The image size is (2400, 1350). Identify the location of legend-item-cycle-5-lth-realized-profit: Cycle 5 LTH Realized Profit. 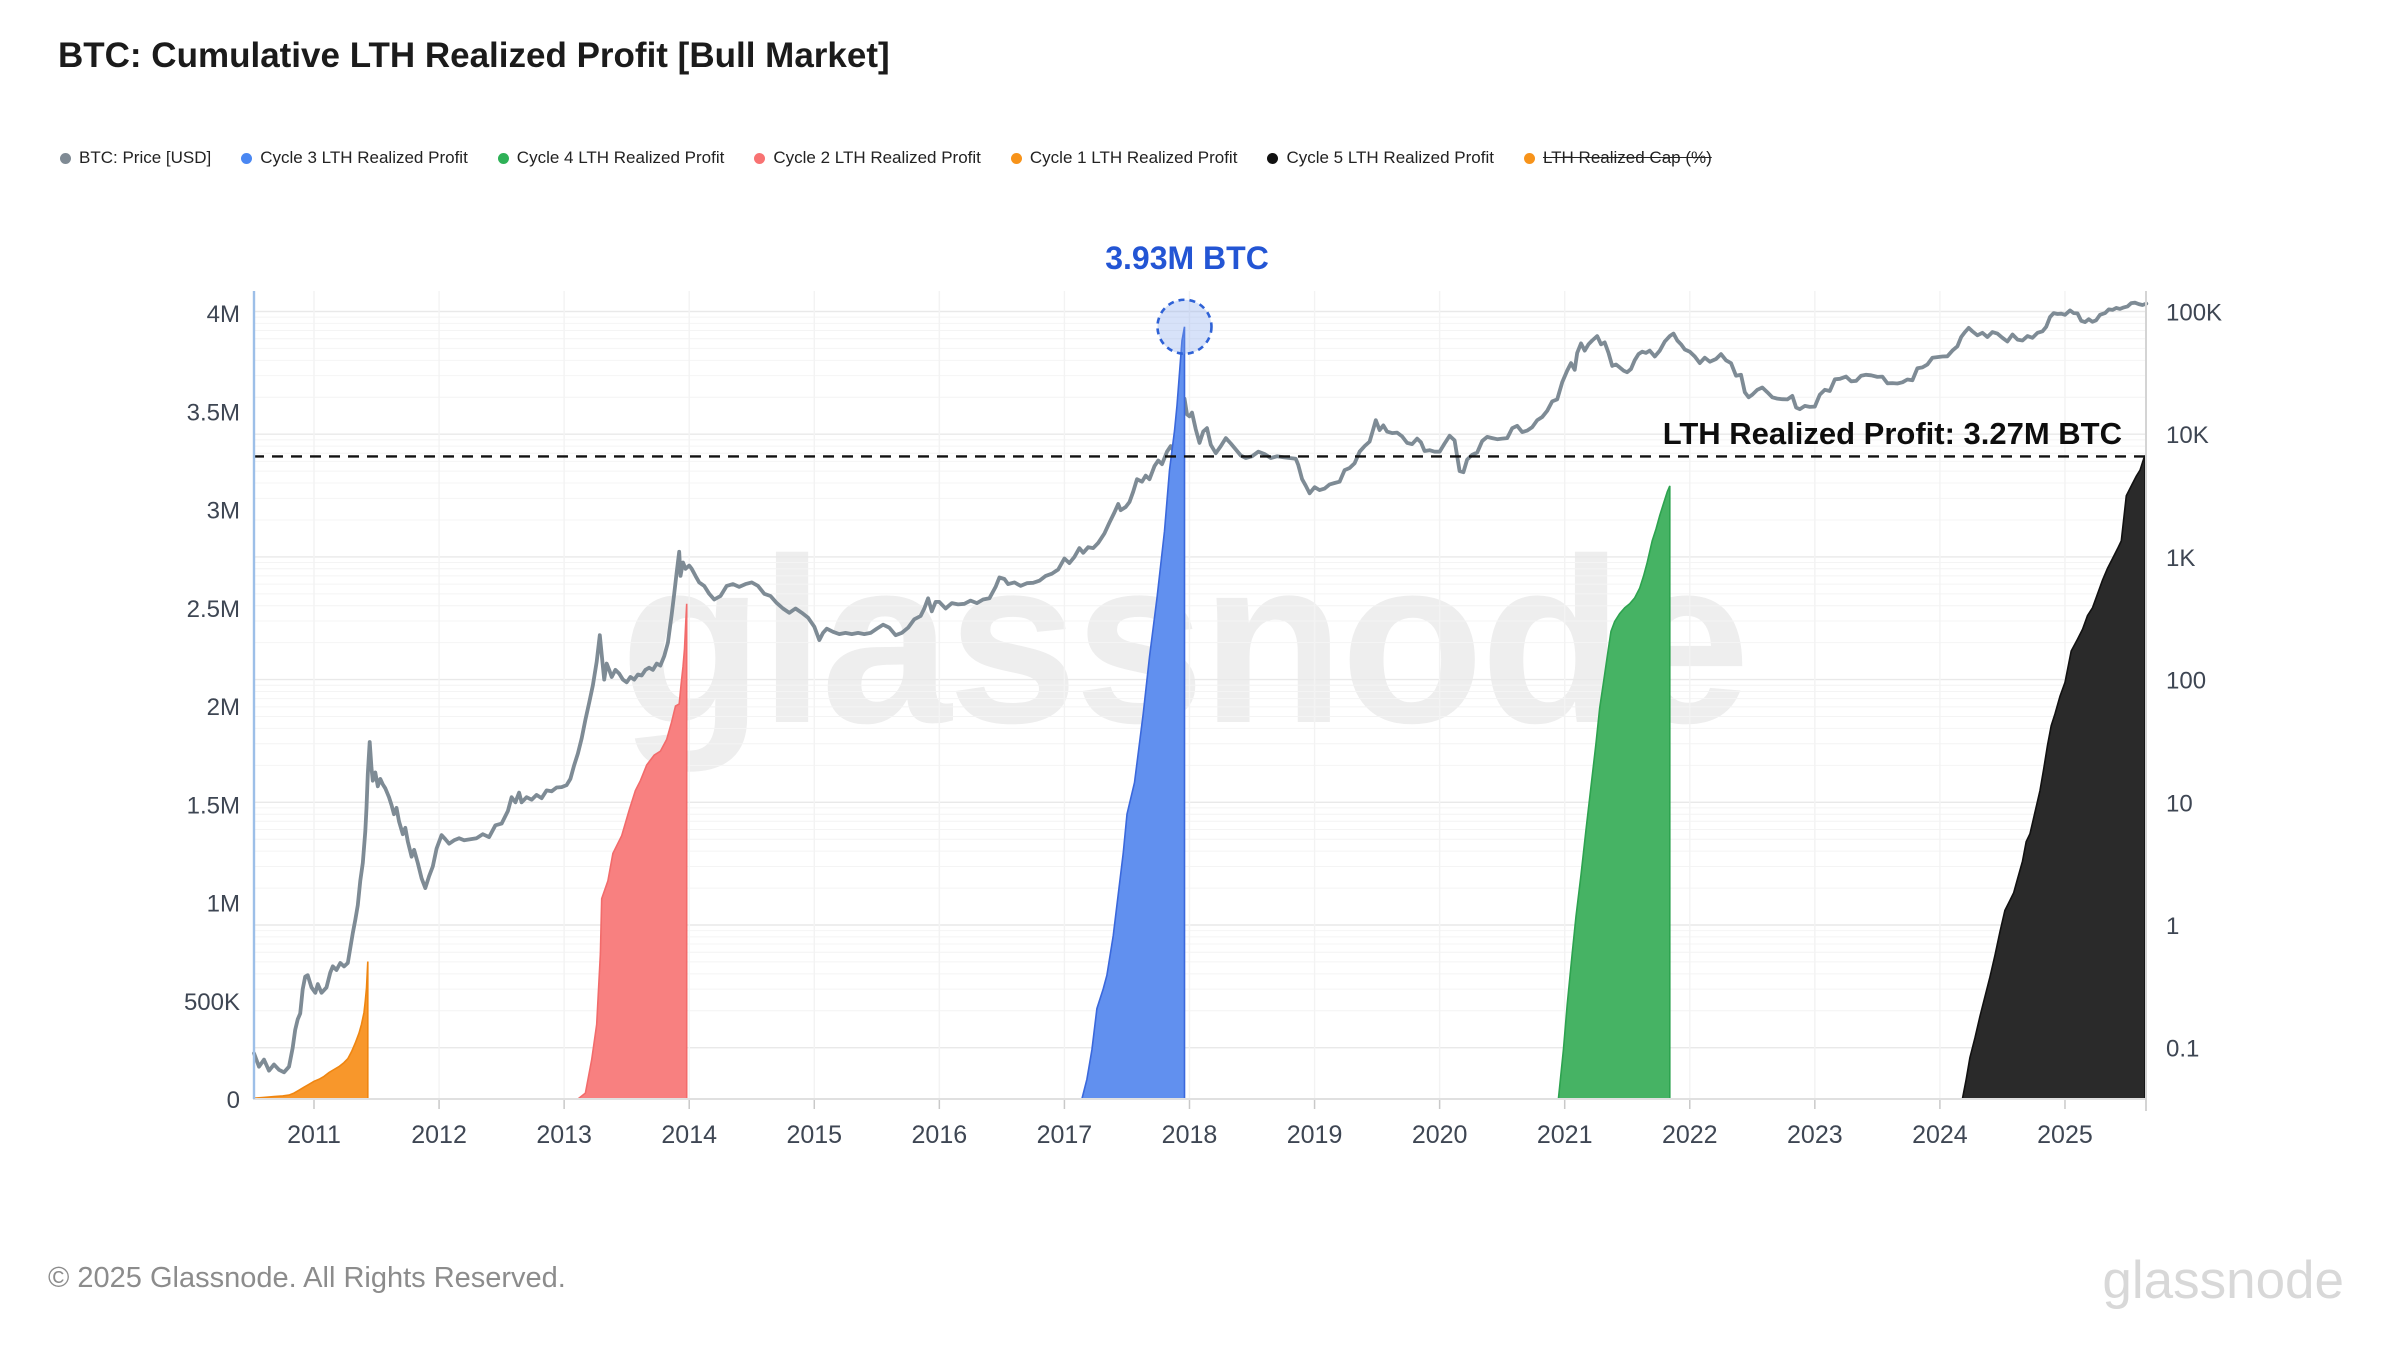
(1380, 158).